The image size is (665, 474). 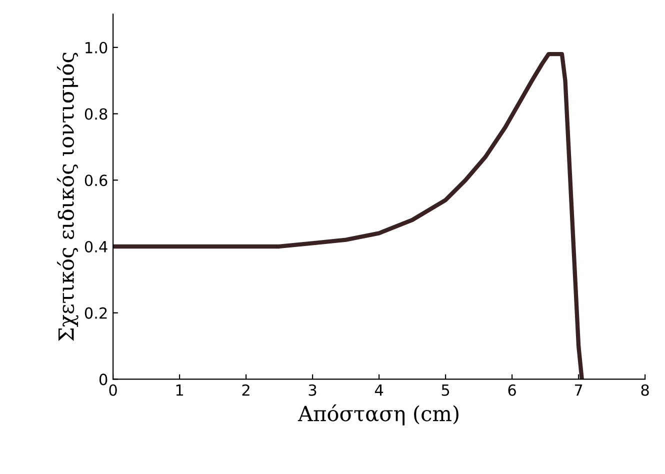 I want to click on x-tick-label: 7, so click(x=578, y=390).